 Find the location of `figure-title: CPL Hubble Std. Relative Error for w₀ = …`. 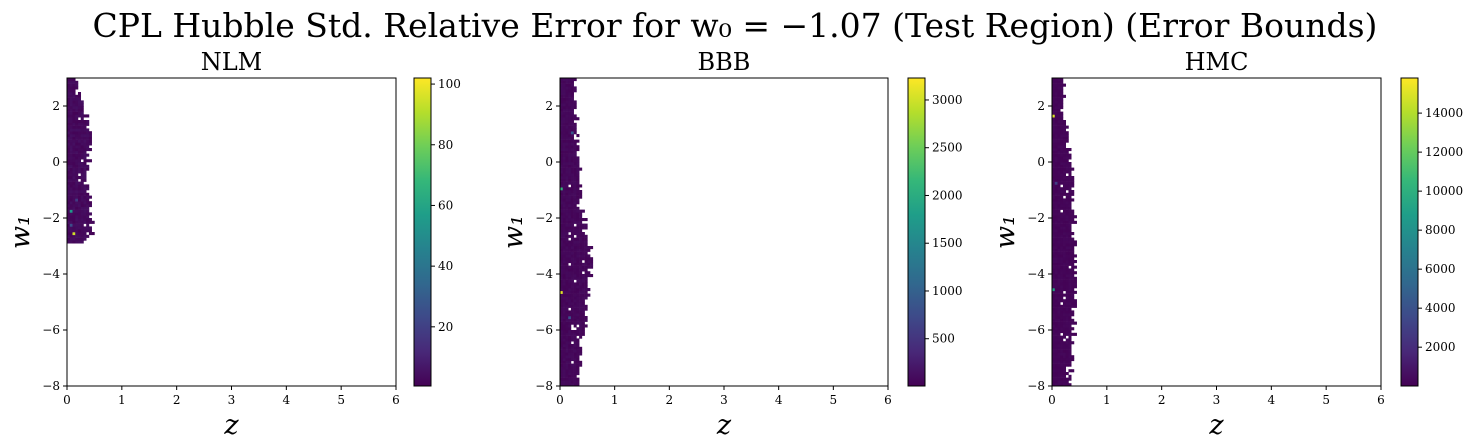

figure-title: CPL Hubble Std. Relative Error for w₀ = … is located at coordinates (735, 25).